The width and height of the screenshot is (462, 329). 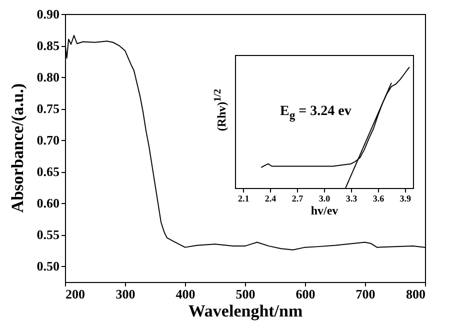 What do you see at coordinates (306, 294) in the screenshot?
I see `x-tick-label: 600` at bounding box center [306, 294].